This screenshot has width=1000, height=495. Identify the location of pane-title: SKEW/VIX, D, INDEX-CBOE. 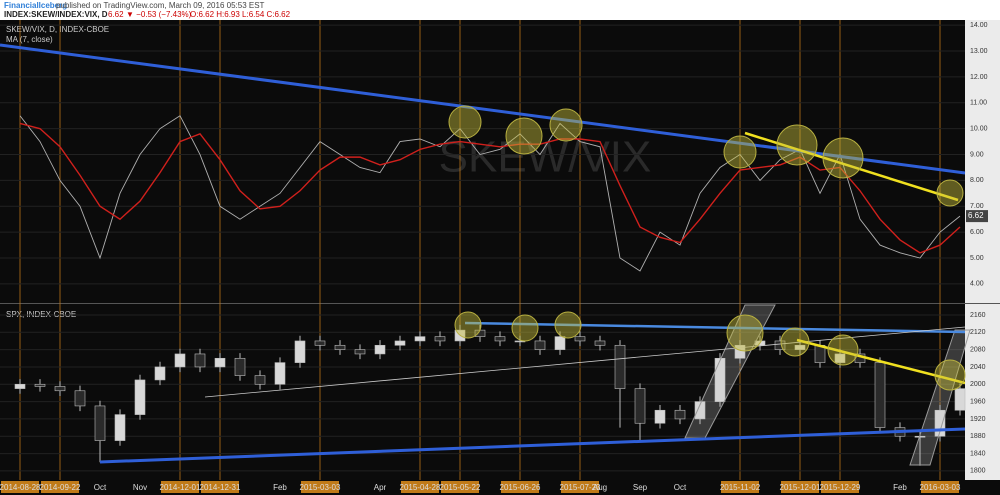
(57, 29).